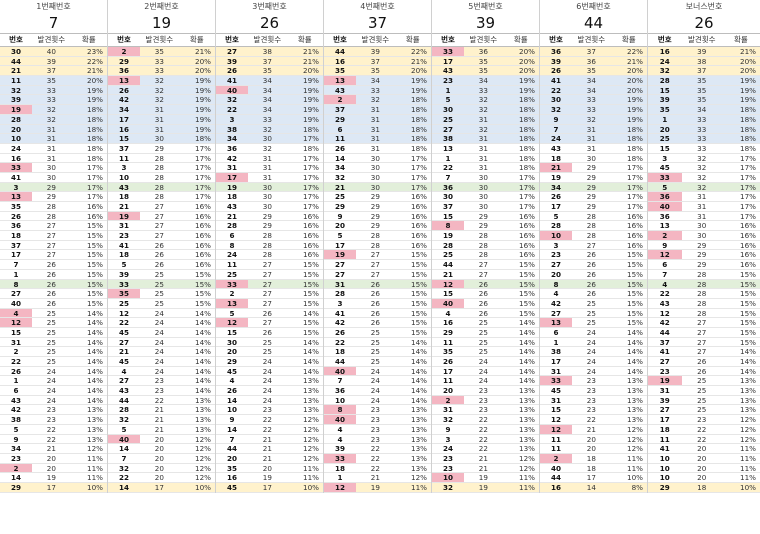 The image size is (760, 534). Describe the element at coordinates (664, 487) in the screenshot. I see `number-cell: 29` at that location.